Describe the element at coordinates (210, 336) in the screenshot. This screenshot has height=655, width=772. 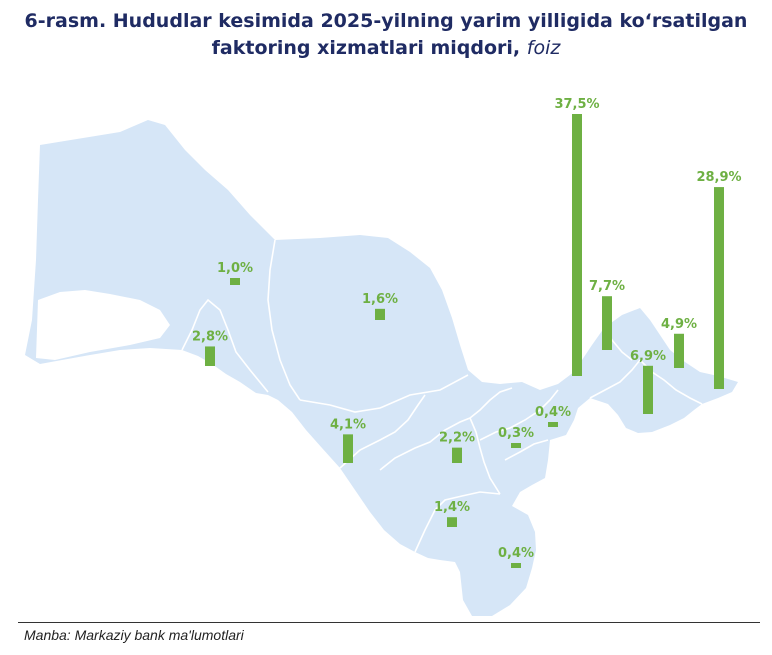
I see `bar-value-label: 2,8%` at that location.